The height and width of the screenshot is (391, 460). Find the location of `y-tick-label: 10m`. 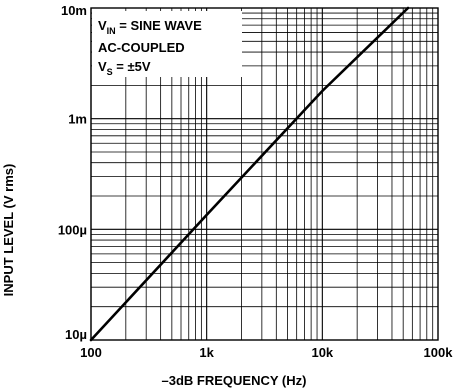

y-tick-label: 10m is located at coordinates (74, 10).